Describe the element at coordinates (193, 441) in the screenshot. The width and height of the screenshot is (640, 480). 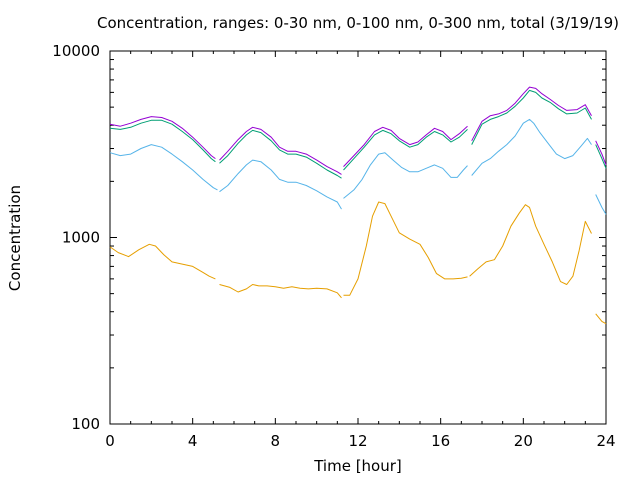
I see `x-tick-label: 4` at that location.